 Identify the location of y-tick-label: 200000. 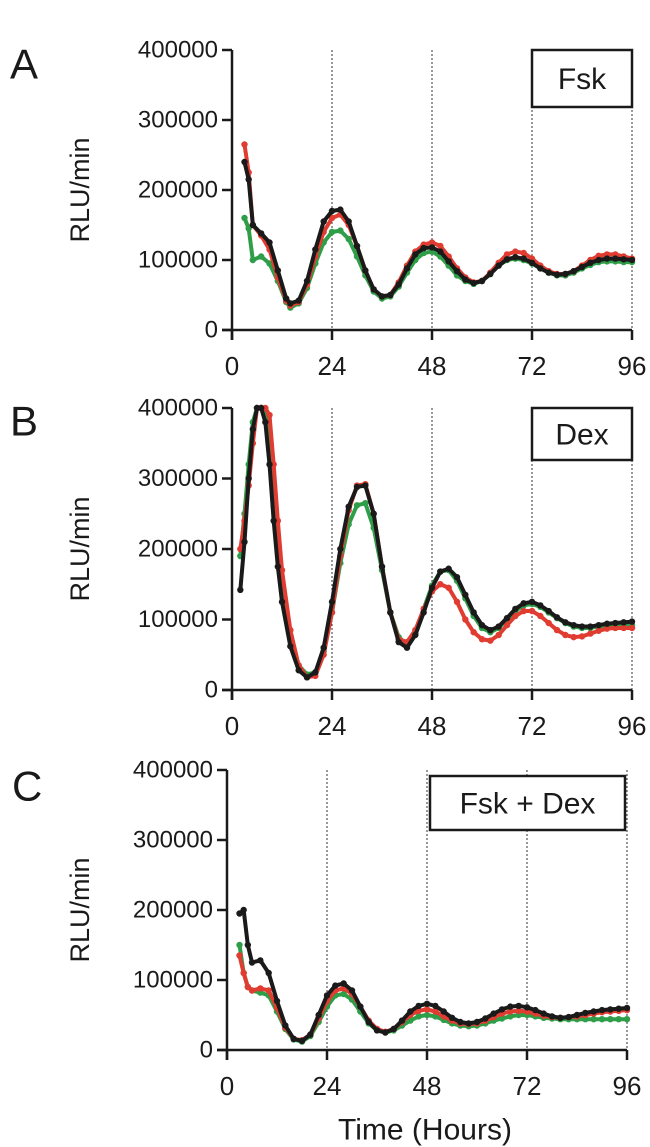
(178, 190).